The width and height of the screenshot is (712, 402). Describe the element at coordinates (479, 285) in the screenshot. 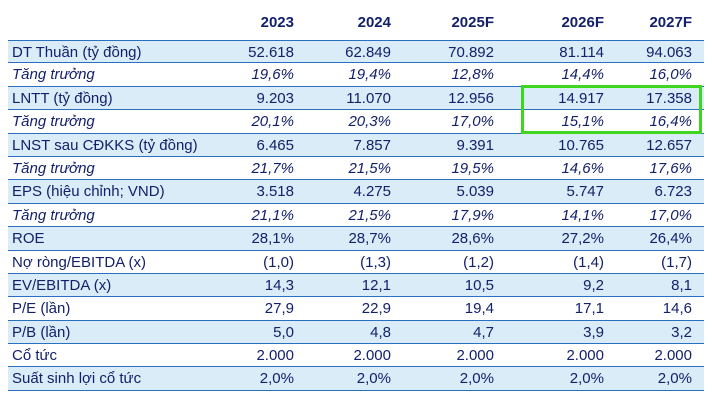

I see `table-cell: 10,5` at that location.